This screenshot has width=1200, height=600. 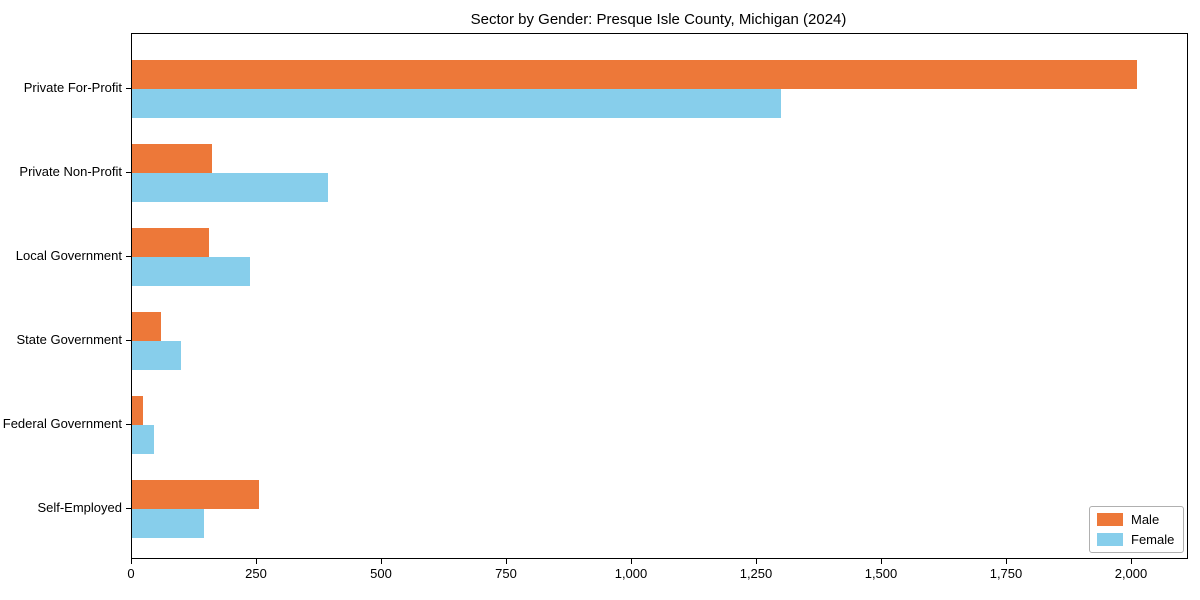 I want to click on legend-label-female: Female, so click(x=1153, y=539).